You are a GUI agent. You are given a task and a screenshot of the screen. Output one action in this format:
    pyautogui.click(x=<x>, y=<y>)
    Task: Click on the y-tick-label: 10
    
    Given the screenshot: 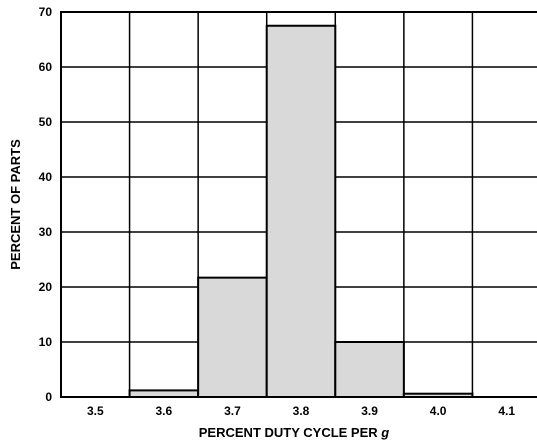 What is the action you would take?
    pyautogui.click(x=46, y=342)
    